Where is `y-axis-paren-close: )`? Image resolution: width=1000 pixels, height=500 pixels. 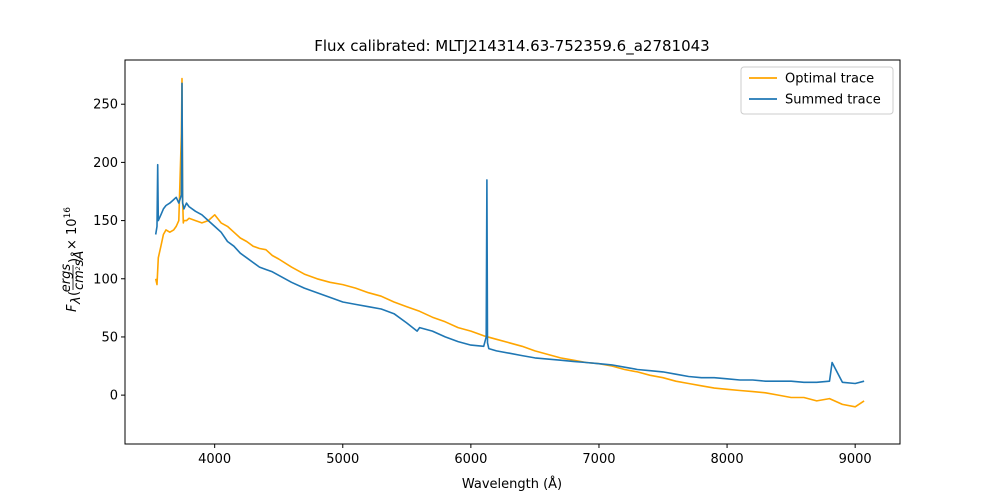
y-axis-paren-close: ) is located at coordinates (74, 260).